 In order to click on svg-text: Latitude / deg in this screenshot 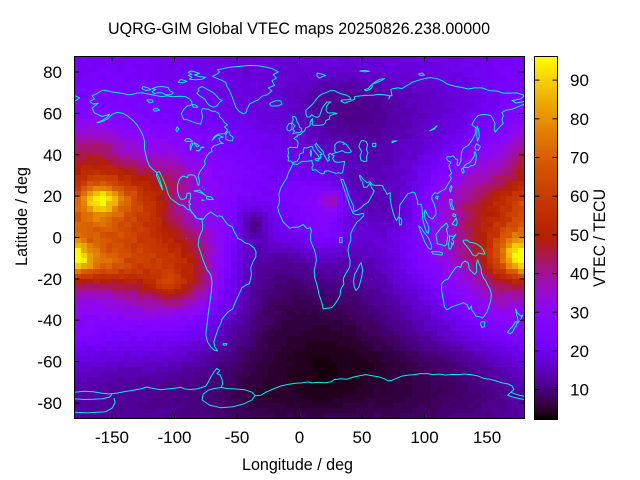, I will do `click(21, 216)`.